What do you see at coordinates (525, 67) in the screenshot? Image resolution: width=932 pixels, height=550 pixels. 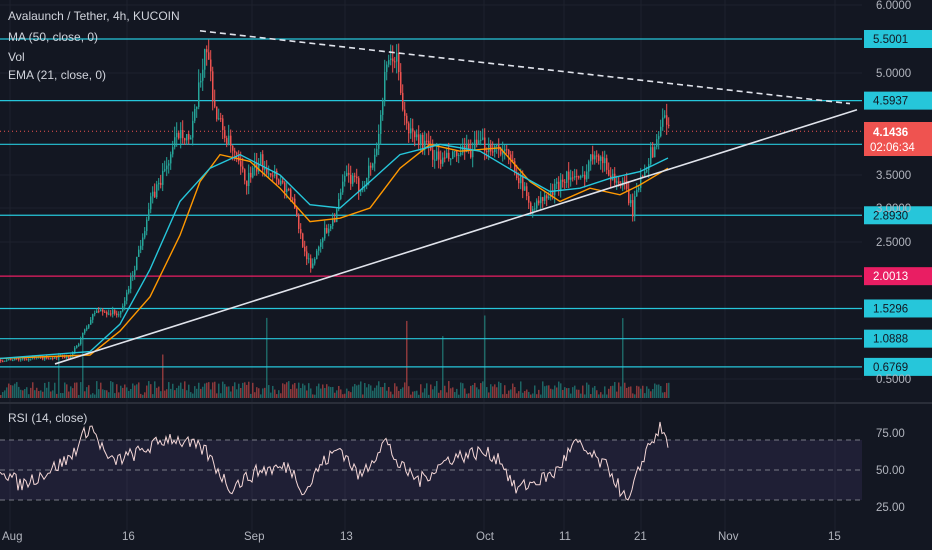 I see `trendline-dashed` at bounding box center [525, 67].